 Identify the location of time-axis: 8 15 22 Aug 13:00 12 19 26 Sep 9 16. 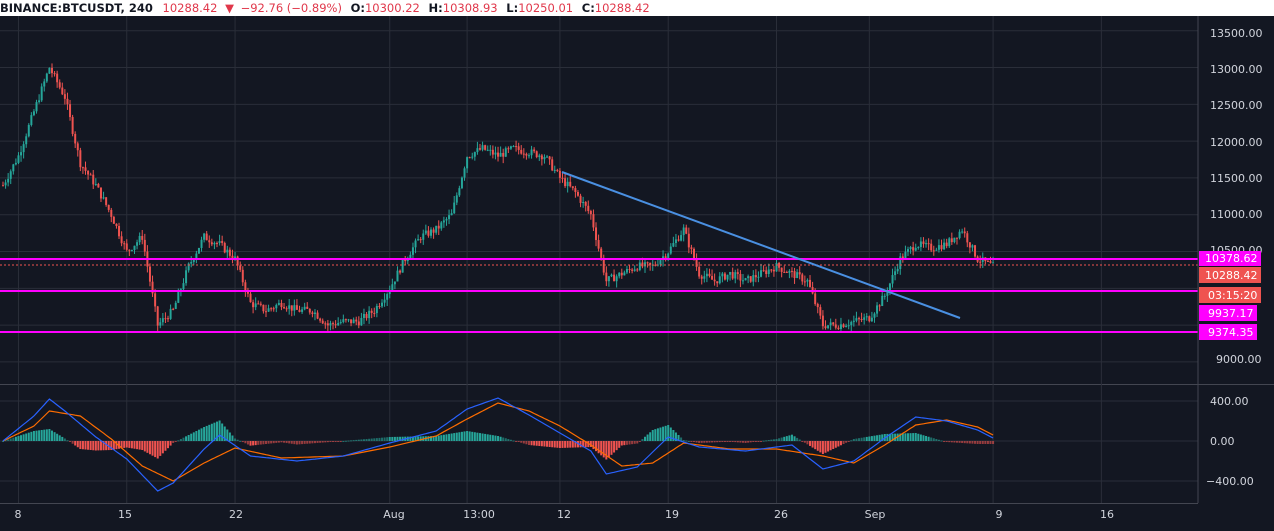
(637, 517).